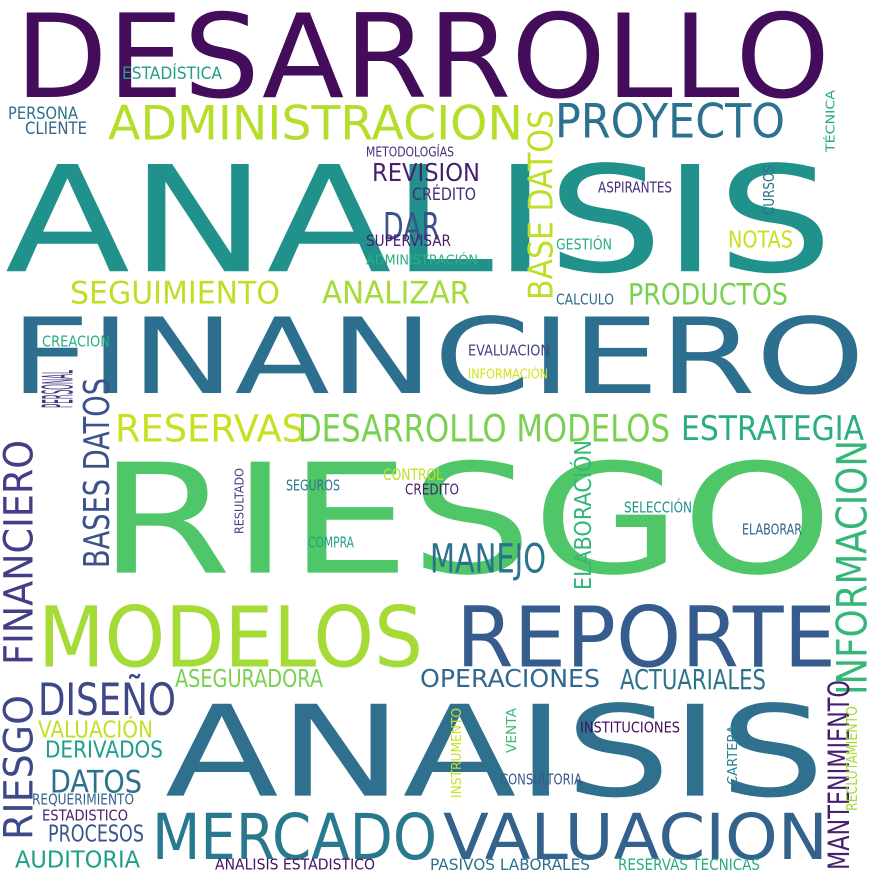 This screenshot has height=874, width=874. I want to click on word-instituciones: INSTITUCIONES, so click(630, 727).